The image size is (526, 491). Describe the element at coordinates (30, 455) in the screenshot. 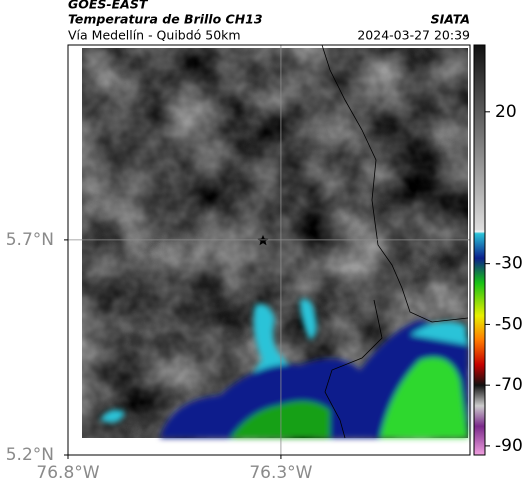

I see `y-tick-label: 5.2°N` at that location.